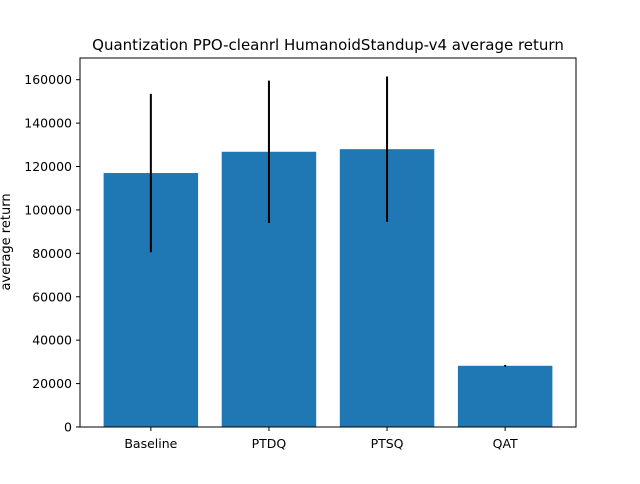  What do you see at coordinates (52, 340) in the screenshot?
I see `y-tick-label: 40000` at bounding box center [52, 340].